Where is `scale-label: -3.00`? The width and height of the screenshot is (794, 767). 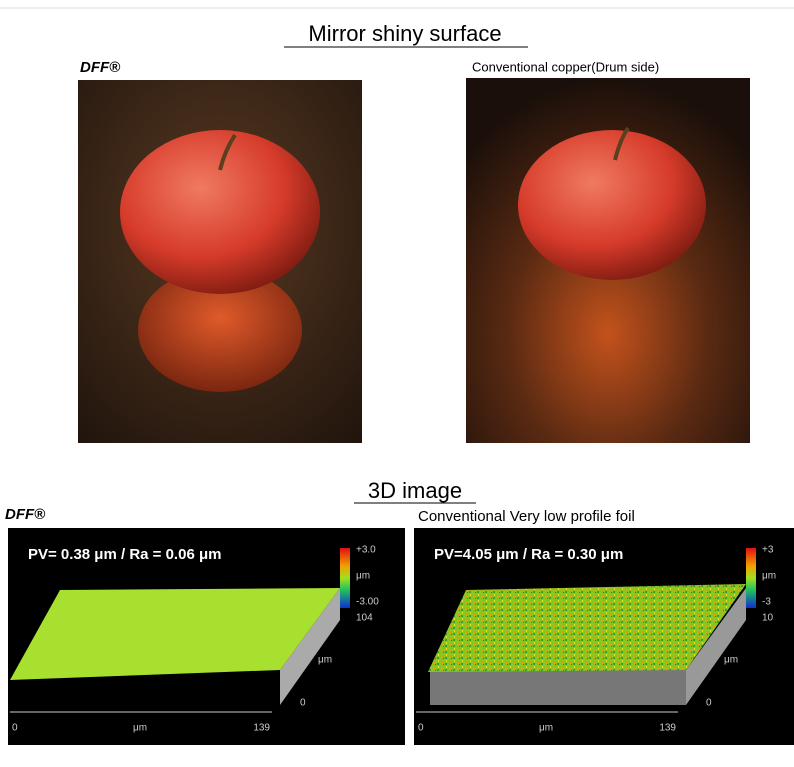
scale-label: -3.00 is located at coordinates (367, 602).